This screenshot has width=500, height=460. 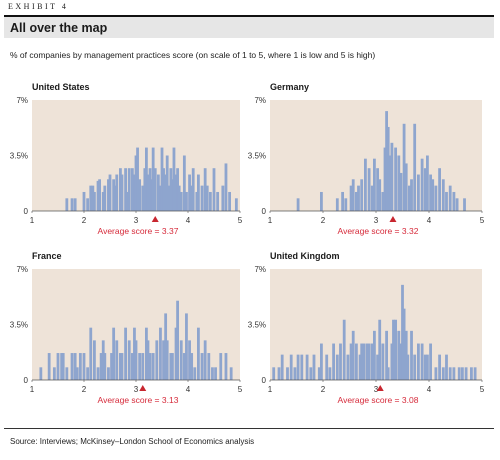 I want to click on x-tick-label: 2, so click(x=323, y=389).